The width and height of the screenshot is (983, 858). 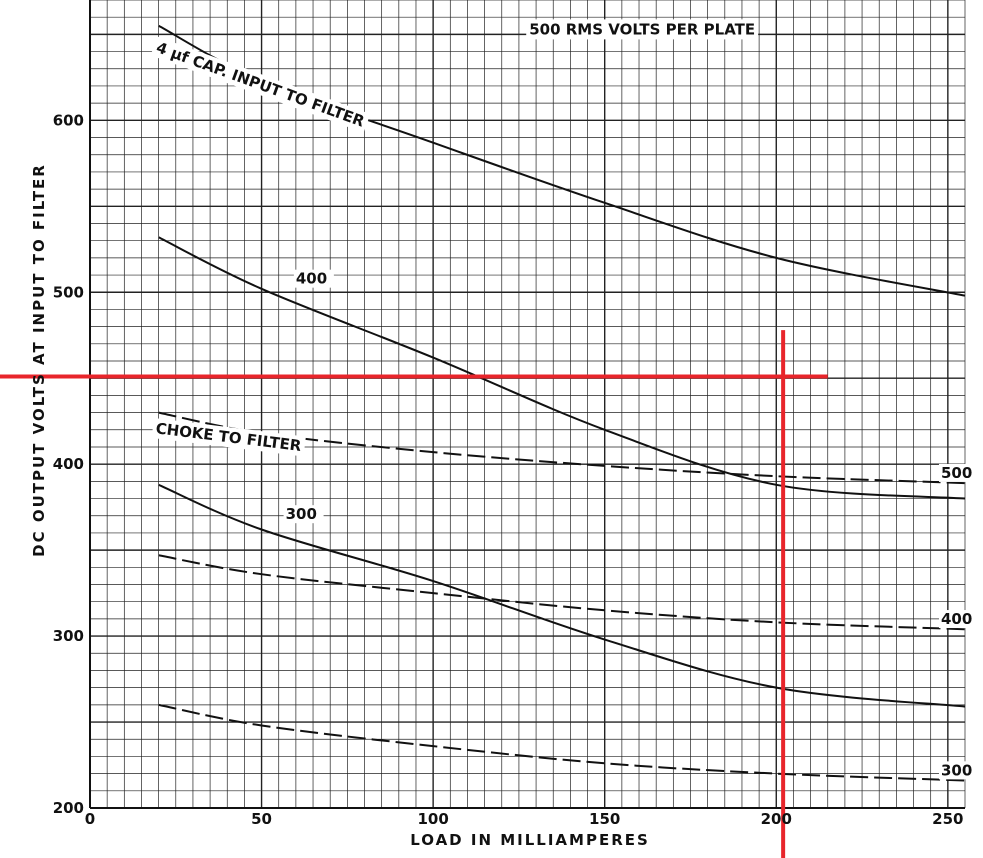 I want to click on series-label-choke-input-500: 500, so click(x=956, y=473).